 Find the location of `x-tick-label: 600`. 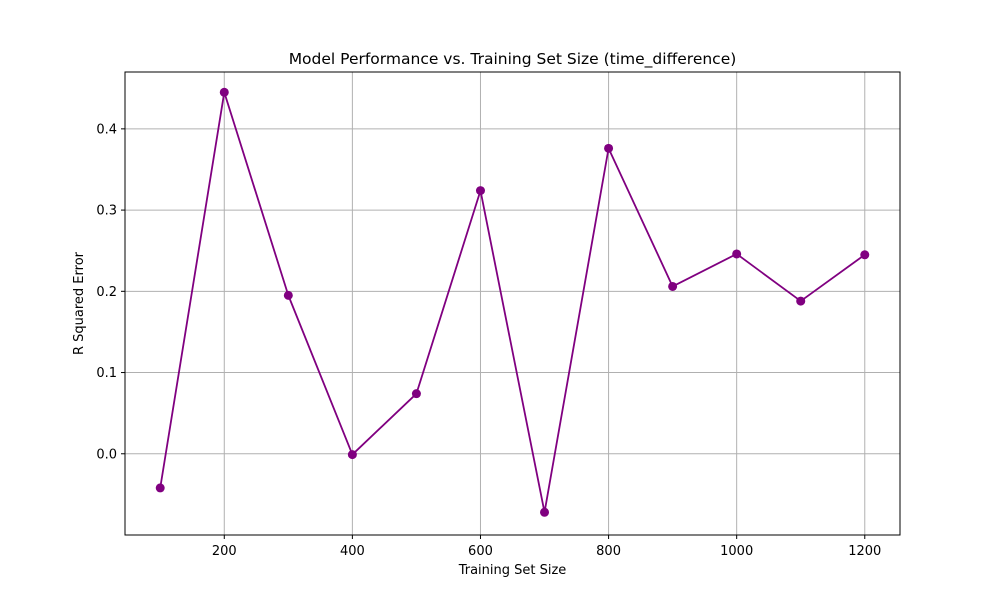

x-tick-label: 600 is located at coordinates (480, 551).